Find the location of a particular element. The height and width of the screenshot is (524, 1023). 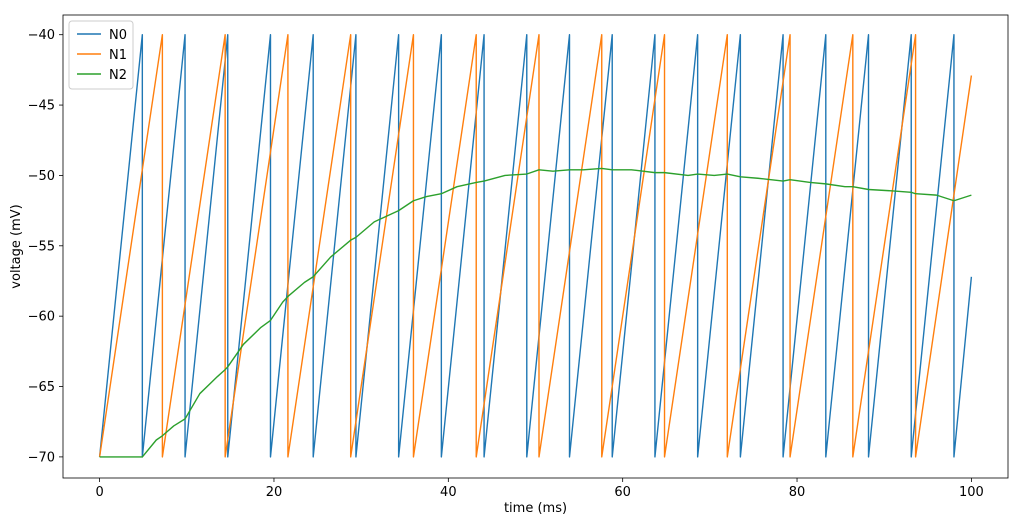

legend-label-n2: N2 is located at coordinates (118, 75).